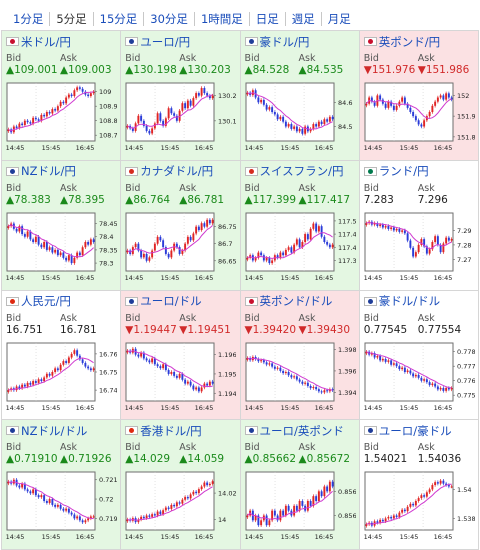 The width and height of the screenshot is (480, 550). I want to click on pair-title-link: 豪ドル/円, so click(299, 41).